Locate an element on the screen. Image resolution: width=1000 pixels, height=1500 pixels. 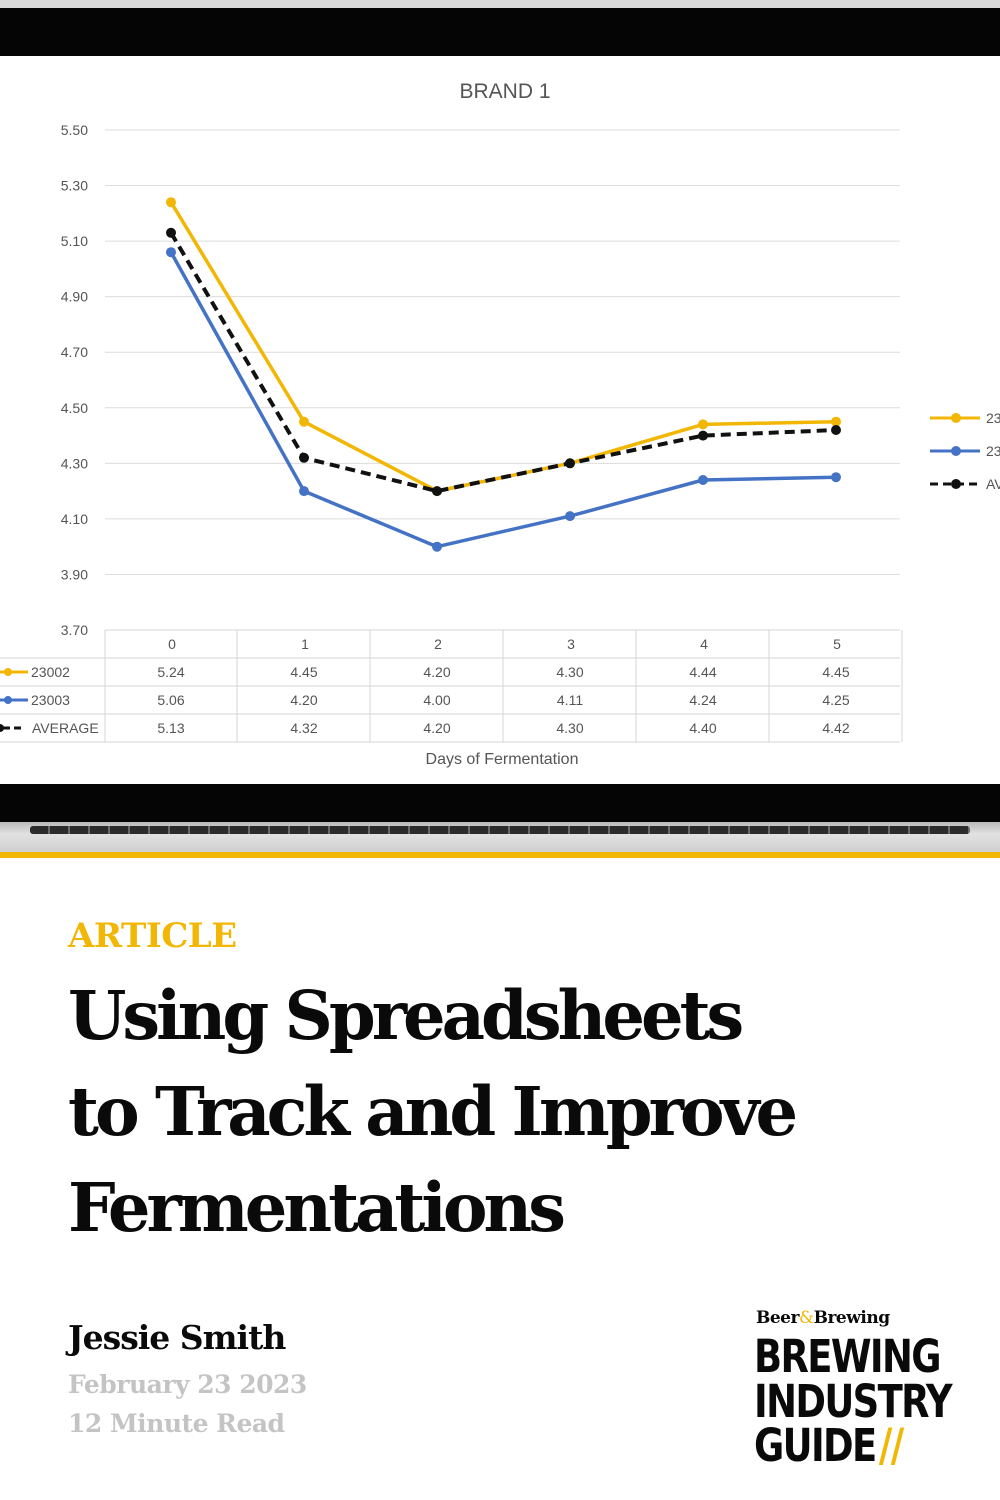
article-title-line: Using Spreadsheets is located at coordinates (406, 1015).